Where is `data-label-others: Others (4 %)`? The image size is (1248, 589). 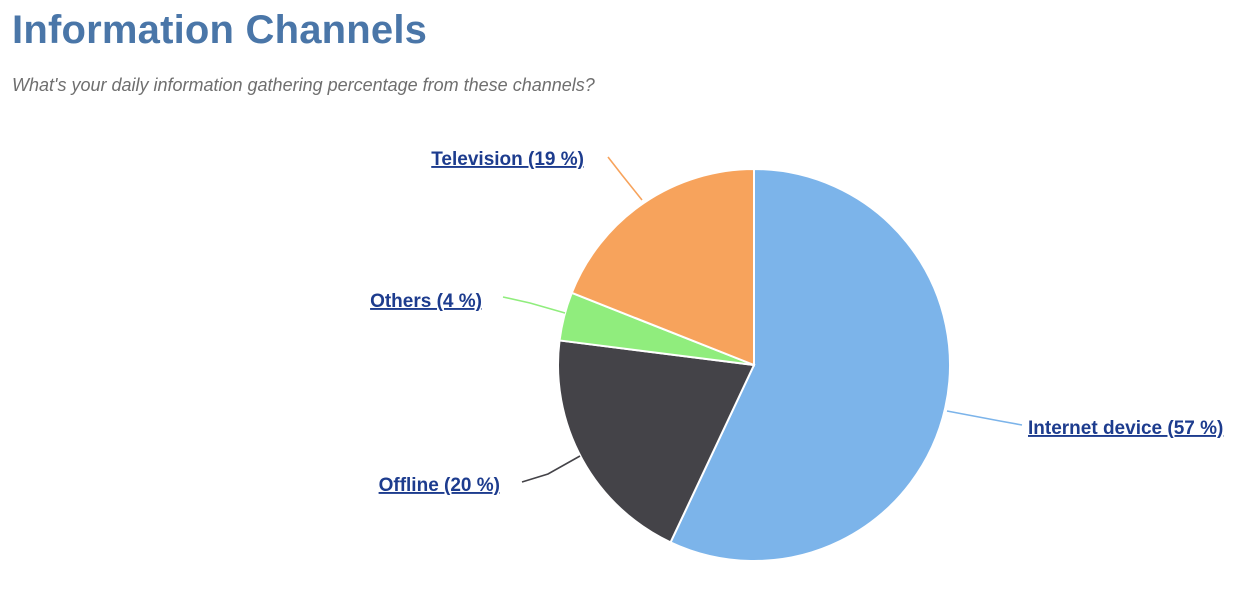
data-label-others: Others (4 %) is located at coordinates (426, 301).